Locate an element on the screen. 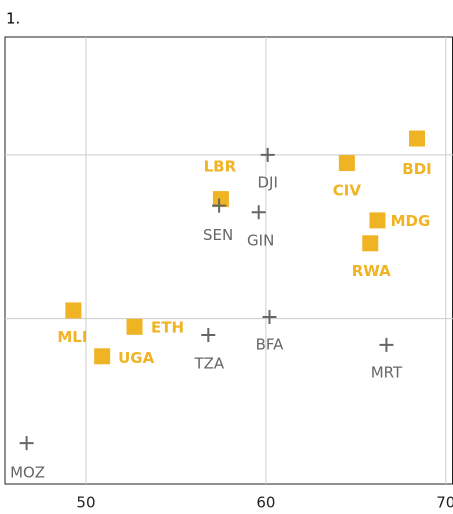  point-label: MDG is located at coordinates (411, 221).